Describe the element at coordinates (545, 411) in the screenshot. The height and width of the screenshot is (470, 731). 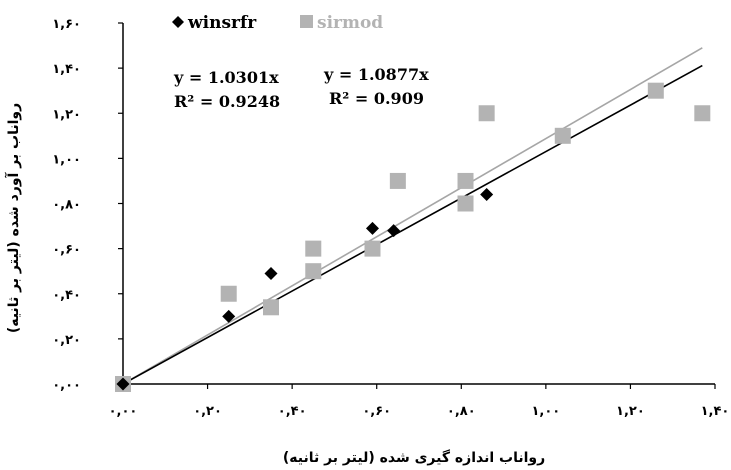
I see `x-tick-label: ۱,۰۰` at that location.